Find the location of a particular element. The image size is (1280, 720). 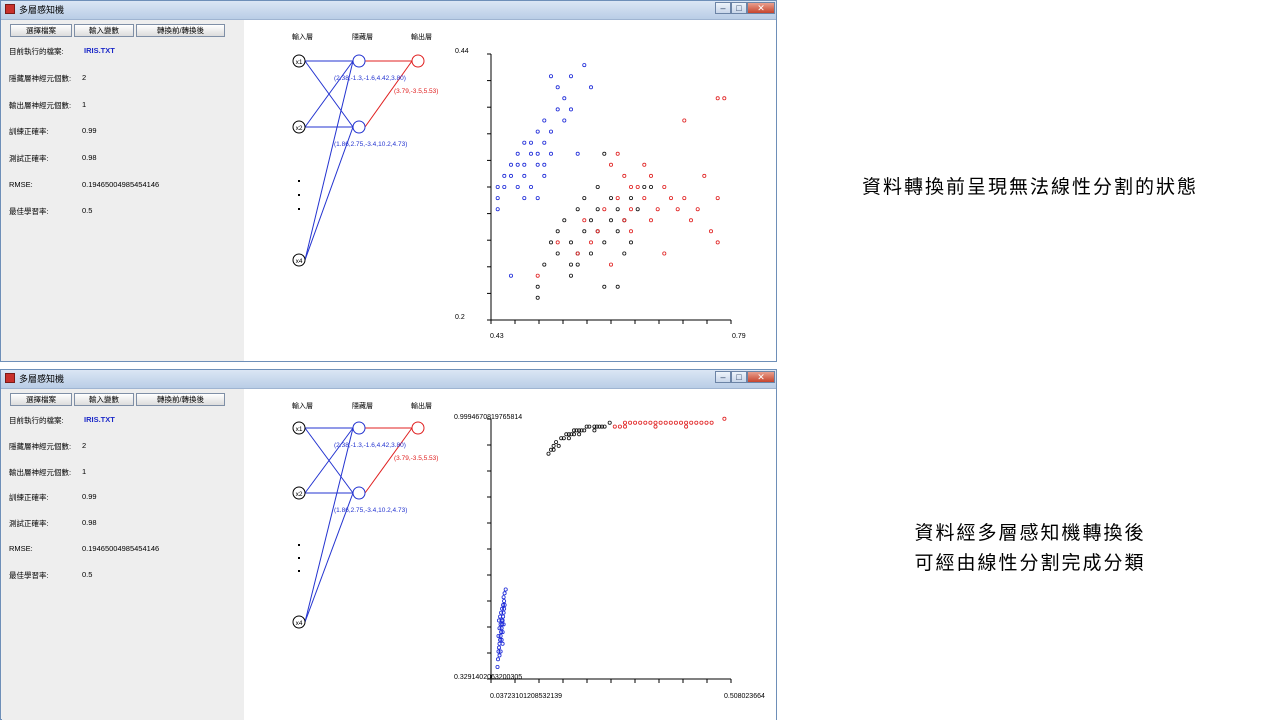

output-count-label: 輸出層神經元個數: is located at coordinates (40, 105).